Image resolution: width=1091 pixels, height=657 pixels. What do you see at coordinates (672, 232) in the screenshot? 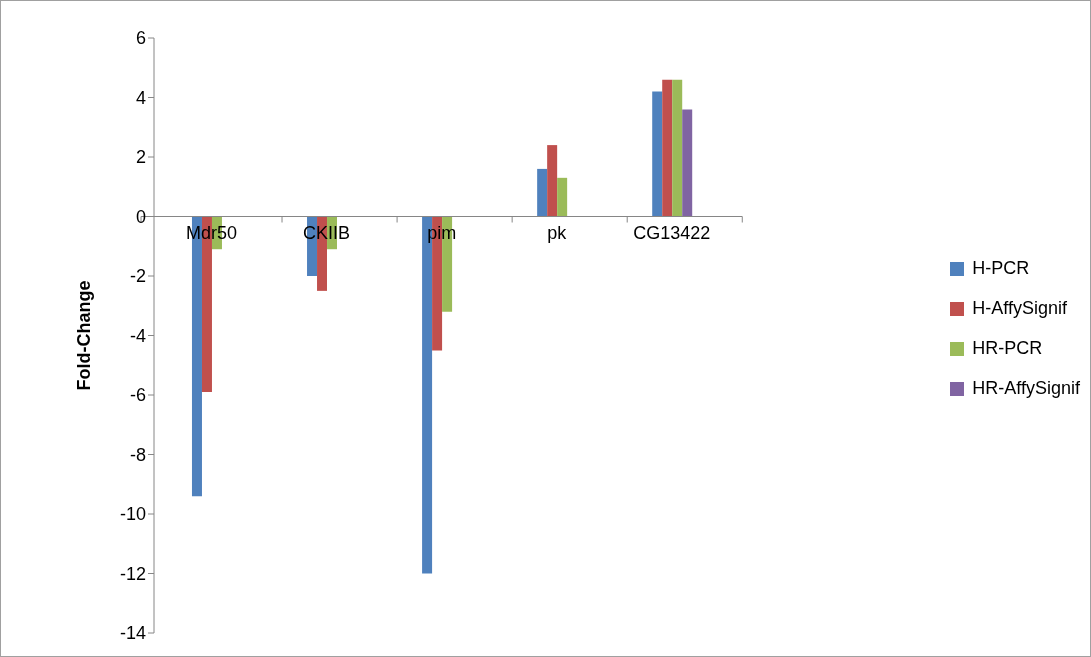
I see `x-tick-label: CG13422` at bounding box center [672, 232].